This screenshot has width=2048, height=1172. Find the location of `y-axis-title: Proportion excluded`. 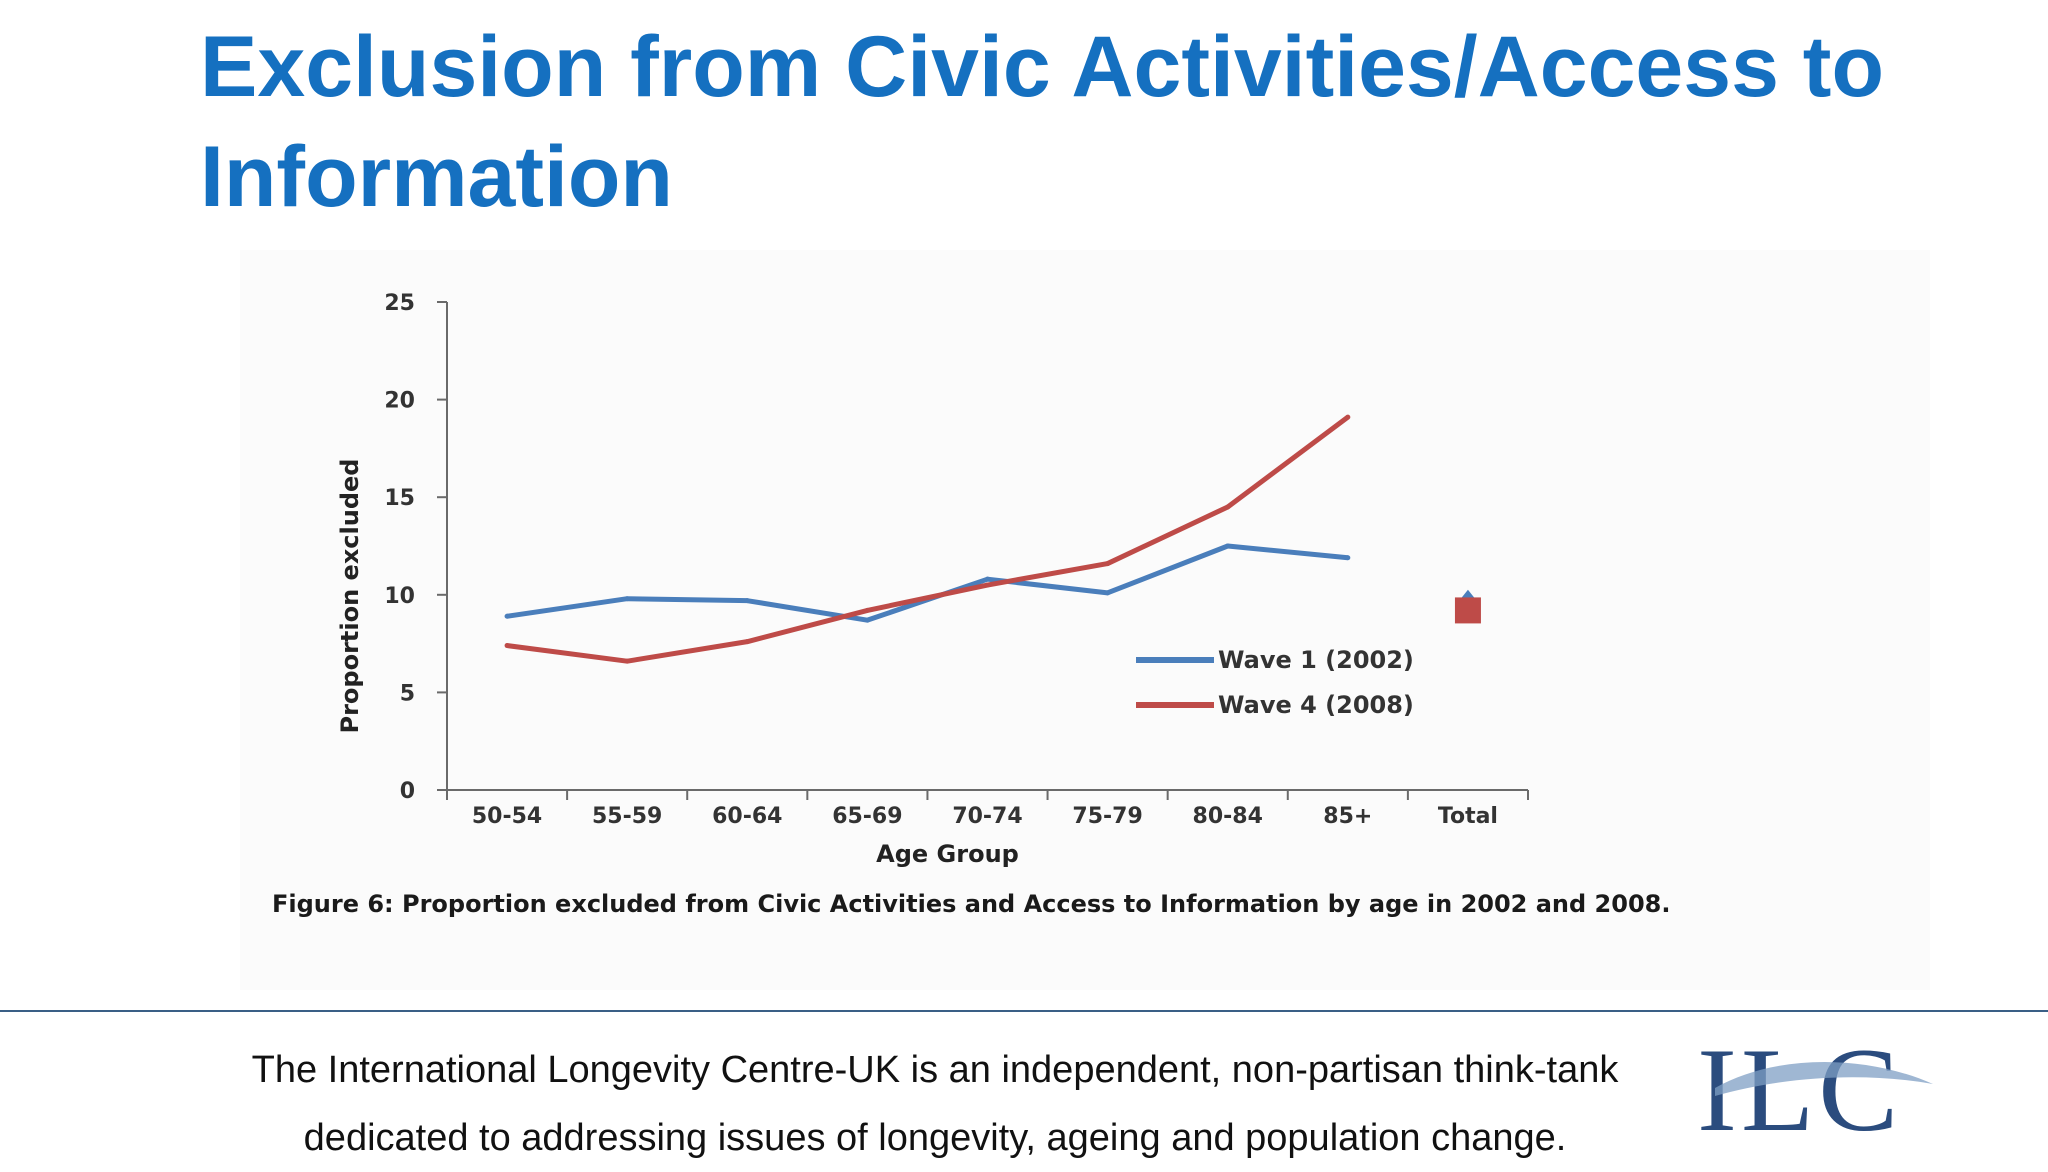

y-axis-title: Proportion excluded is located at coordinates (350, 596).